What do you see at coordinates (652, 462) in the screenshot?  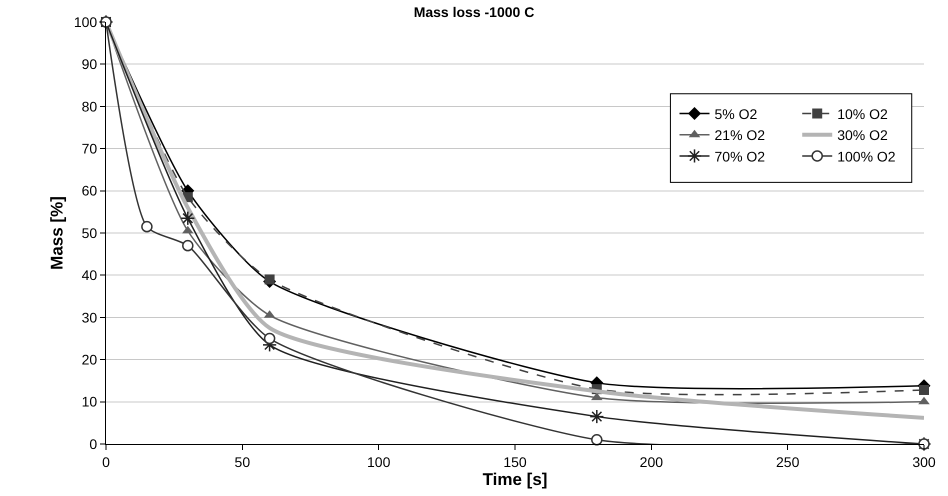 I see `x-tick-label: 200` at bounding box center [652, 462].